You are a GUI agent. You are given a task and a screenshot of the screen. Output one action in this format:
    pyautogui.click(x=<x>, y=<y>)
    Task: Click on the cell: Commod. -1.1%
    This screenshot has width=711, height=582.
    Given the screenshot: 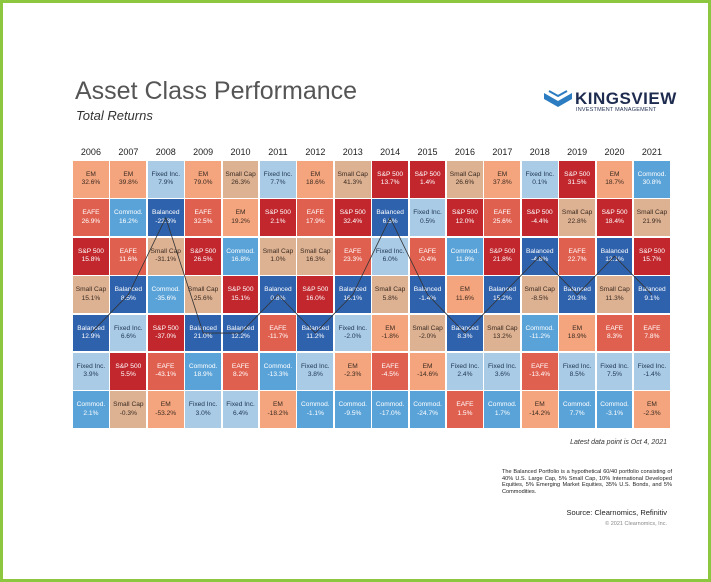 What is the action you would take?
    pyautogui.click(x=315, y=410)
    